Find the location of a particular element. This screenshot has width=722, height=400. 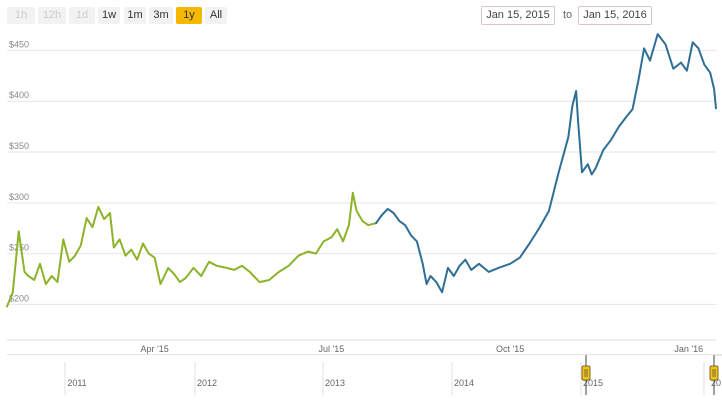

range-button-1h: 1h is located at coordinates (21, 15).